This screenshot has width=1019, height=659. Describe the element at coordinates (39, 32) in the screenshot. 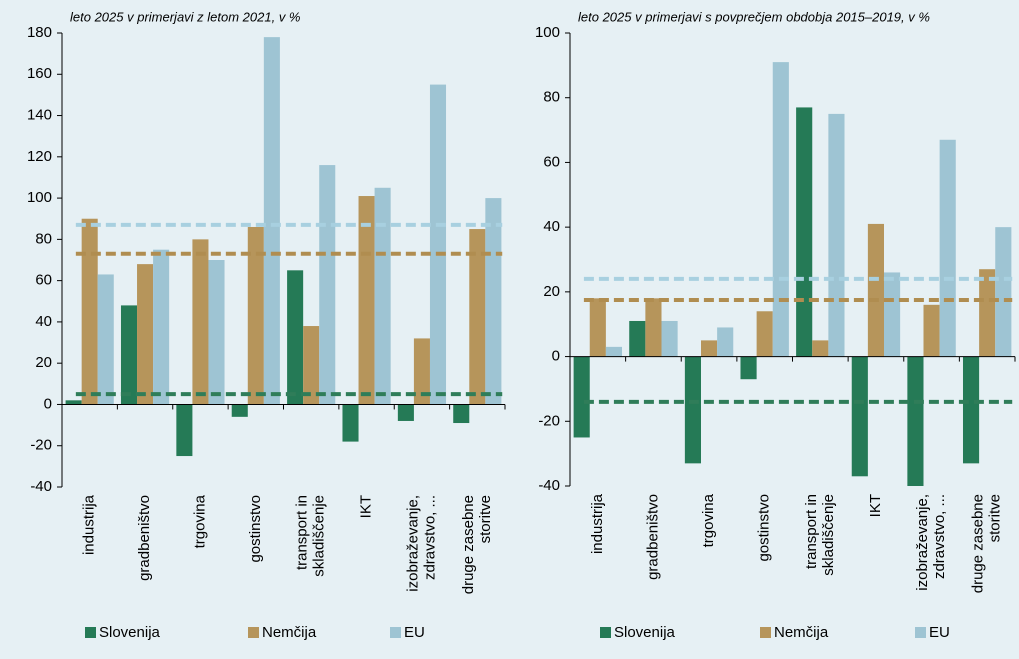

I see `y-tick-label: 180` at that location.